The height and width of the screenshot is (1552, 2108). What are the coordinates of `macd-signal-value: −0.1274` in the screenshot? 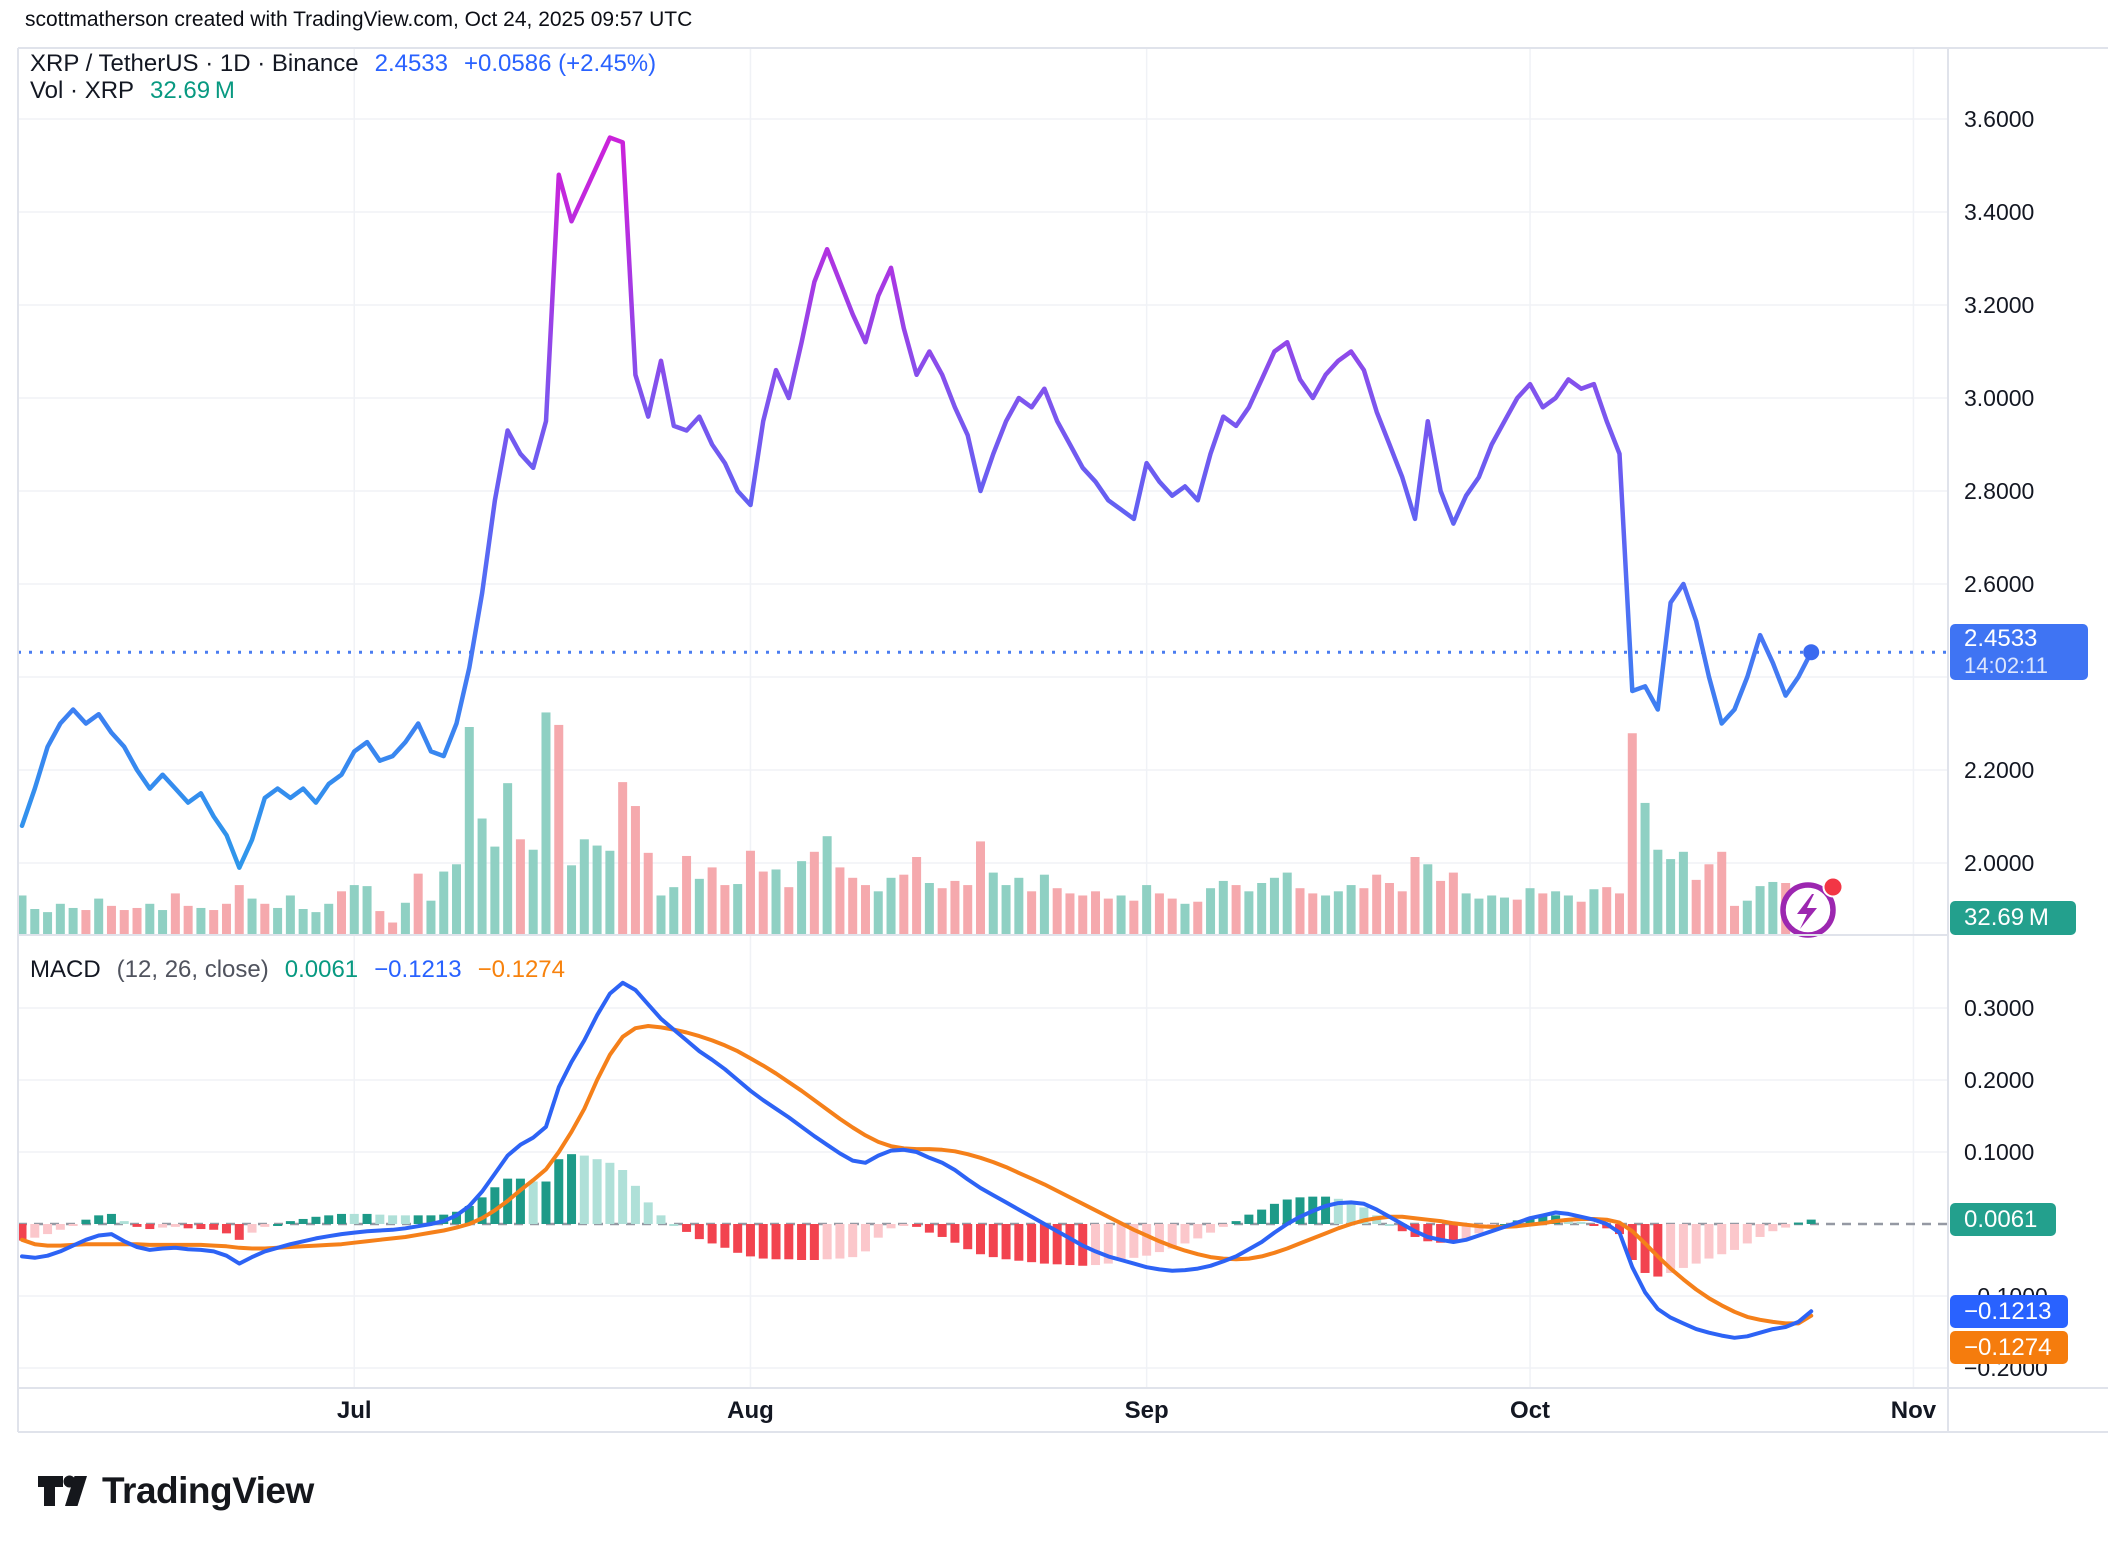 It's located at (521, 969).